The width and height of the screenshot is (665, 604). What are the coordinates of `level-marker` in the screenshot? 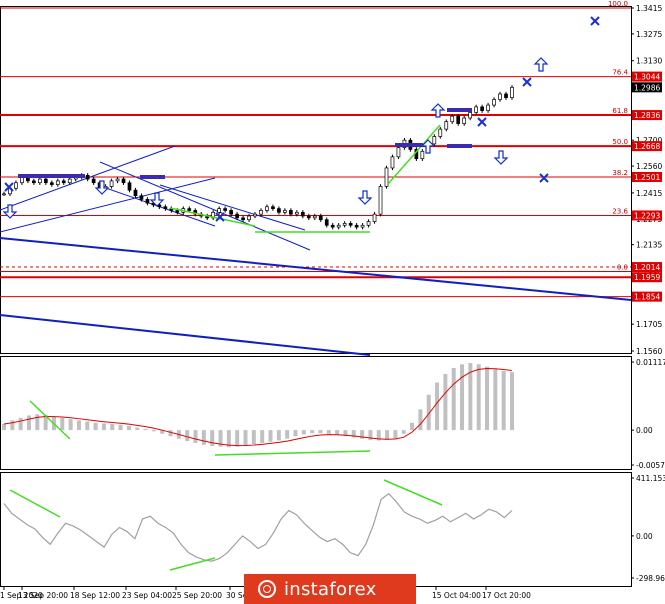 It's located at (459, 146).